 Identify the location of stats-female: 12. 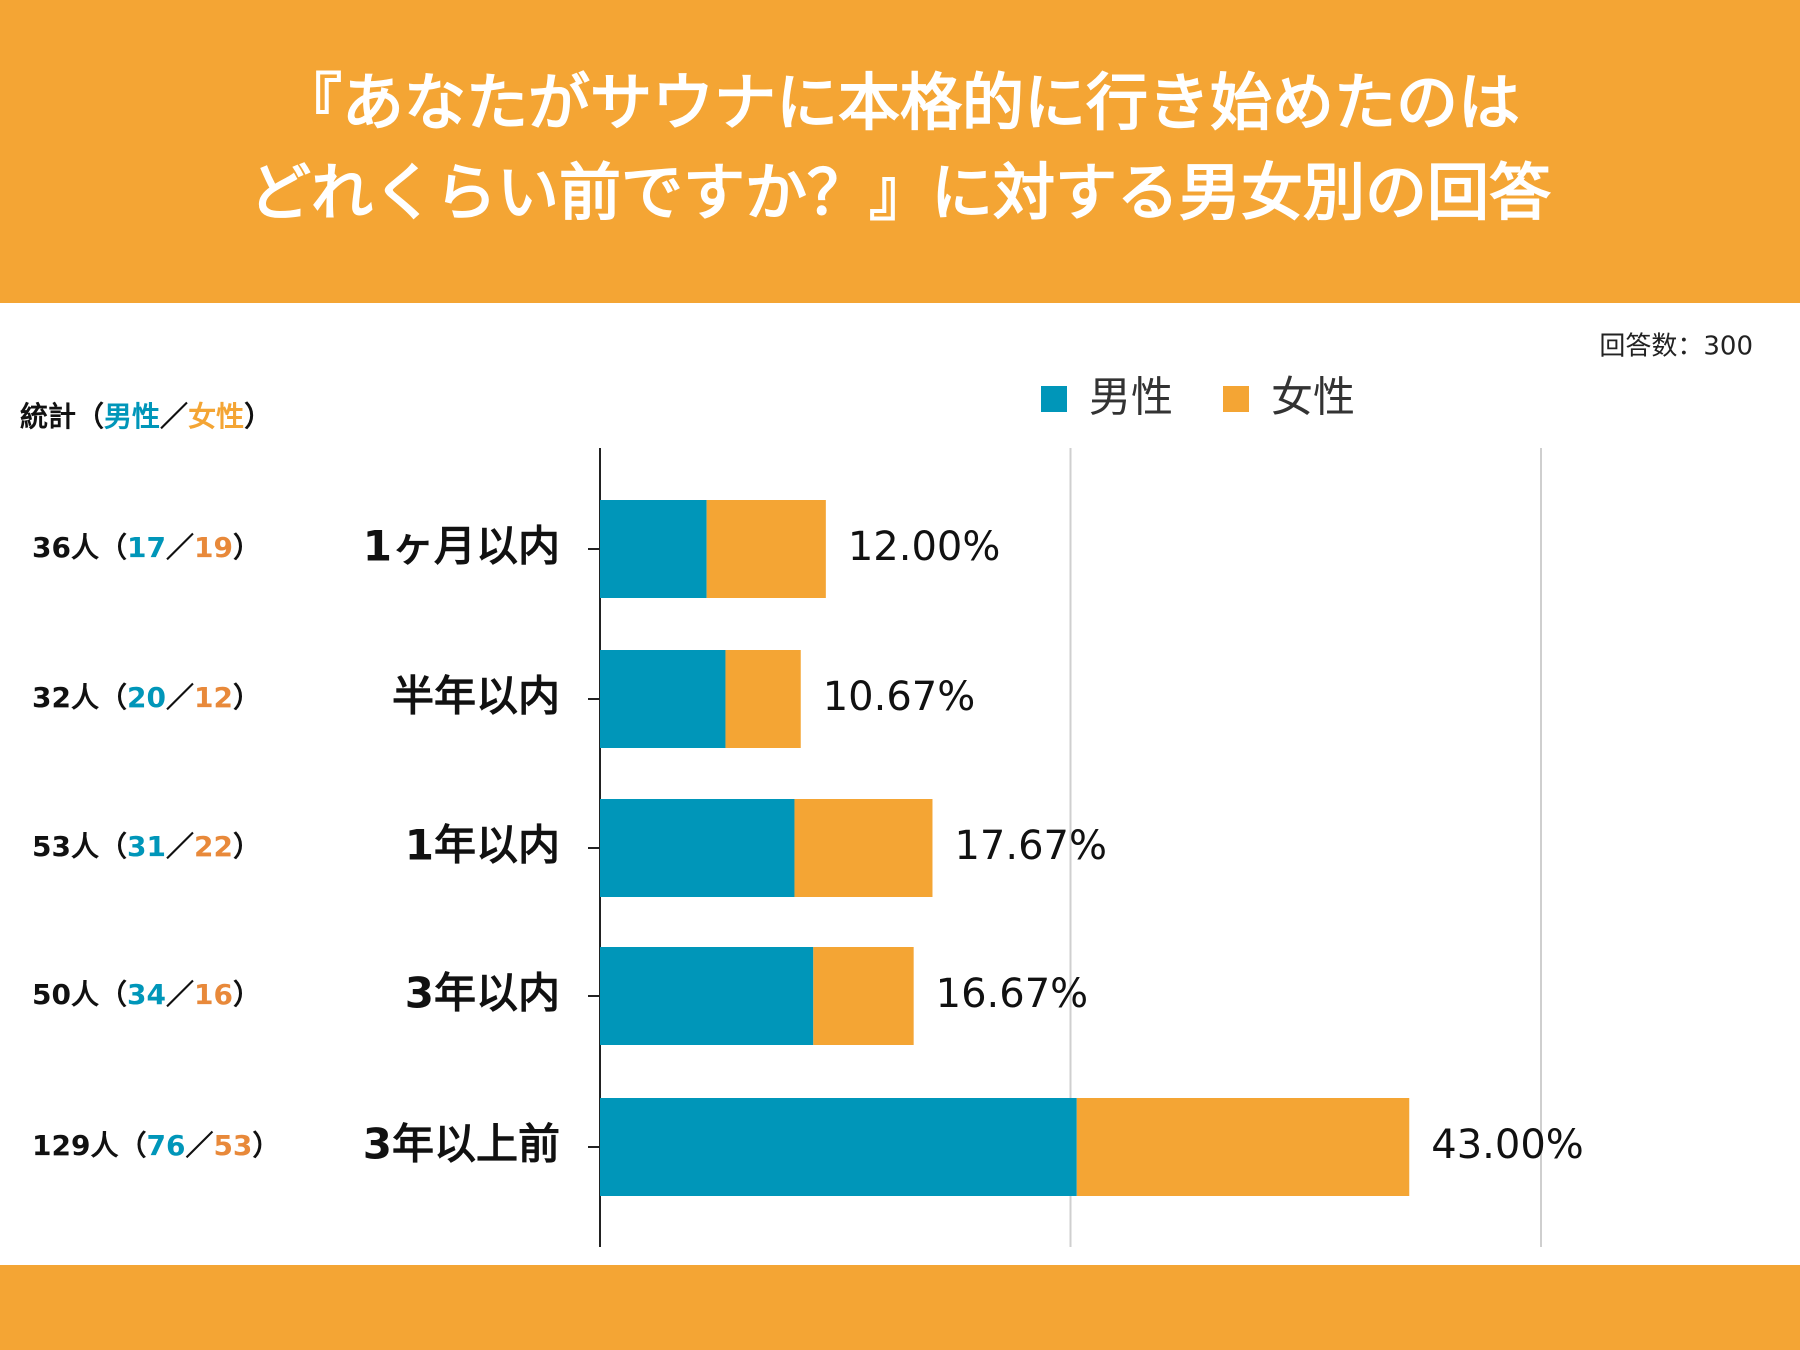
(213, 697).